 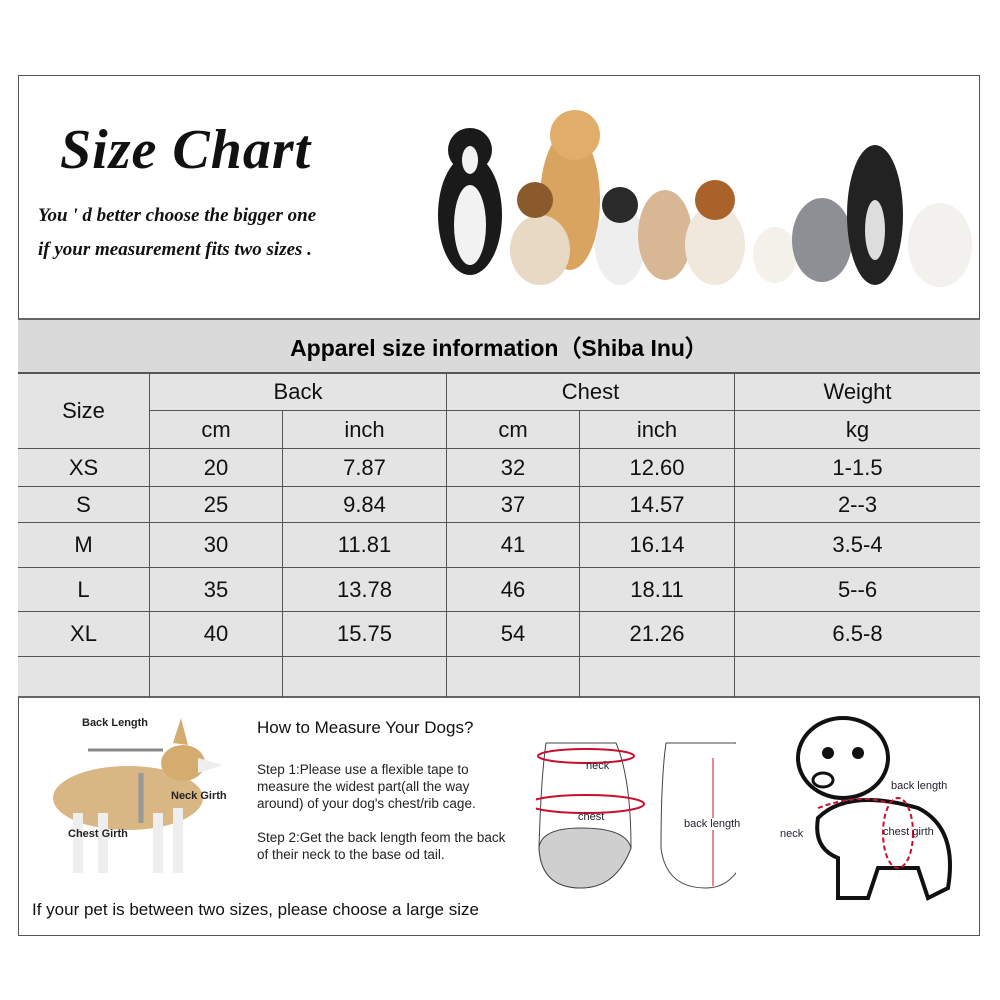 I want to click on table-cell: 2--3, so click(x=857, y=505).